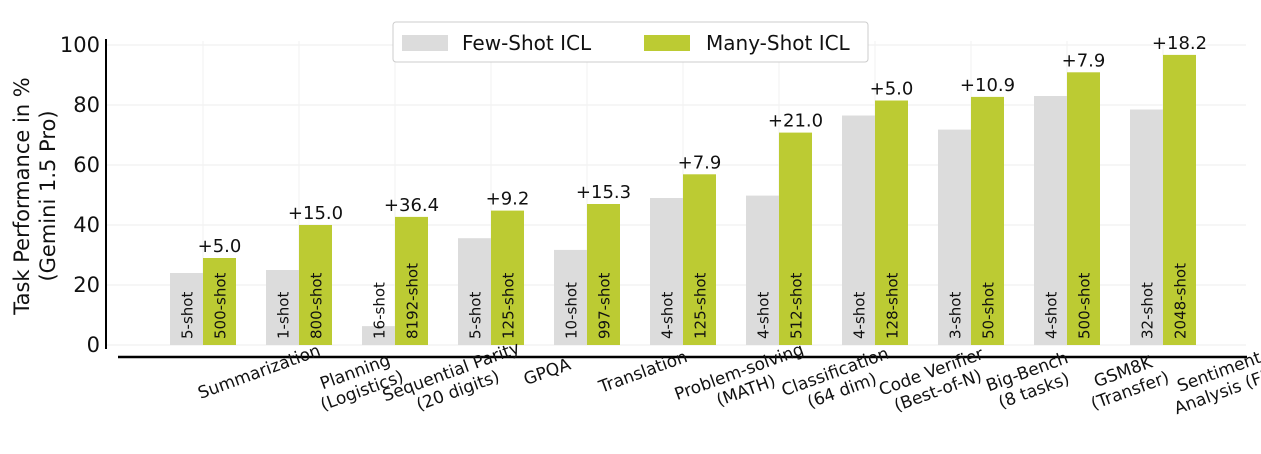 Image resolution: width=1261 pixels, height=454 pixels. I want to click on shot-label: 800-shot, so click(317, 305).